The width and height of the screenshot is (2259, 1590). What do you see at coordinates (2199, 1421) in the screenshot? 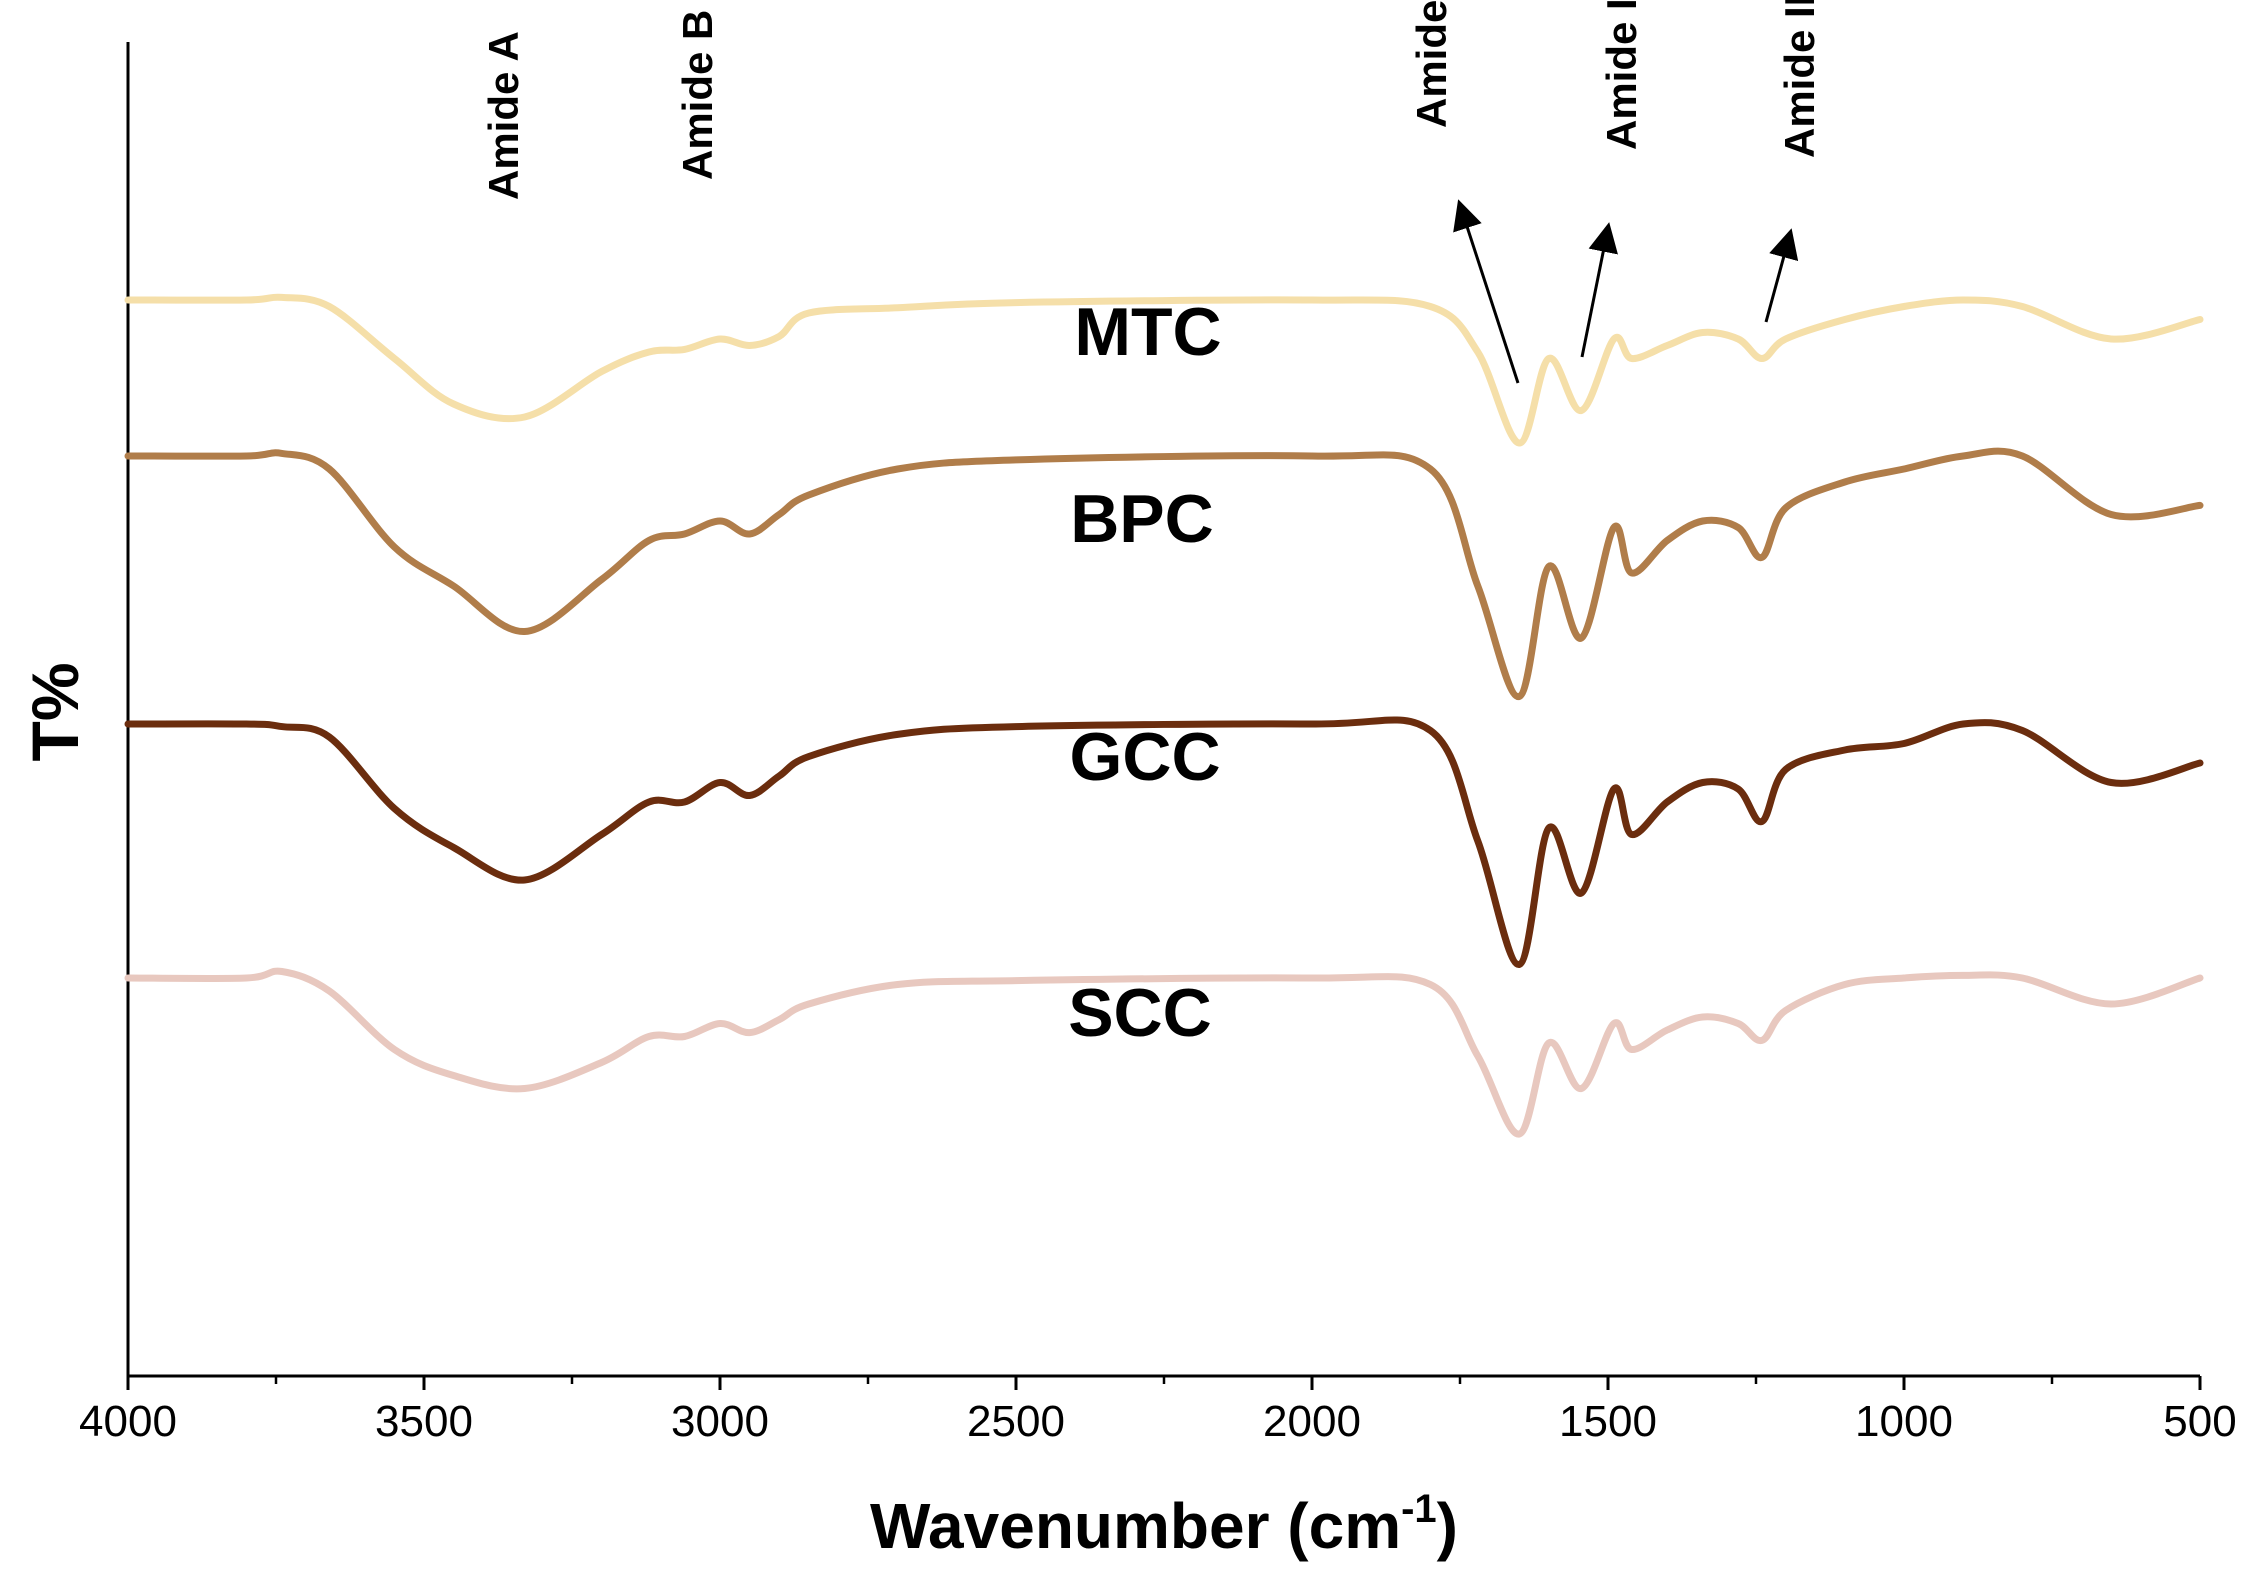
I see `x-tick-label: 500` at bounding box center [2199, 1421].